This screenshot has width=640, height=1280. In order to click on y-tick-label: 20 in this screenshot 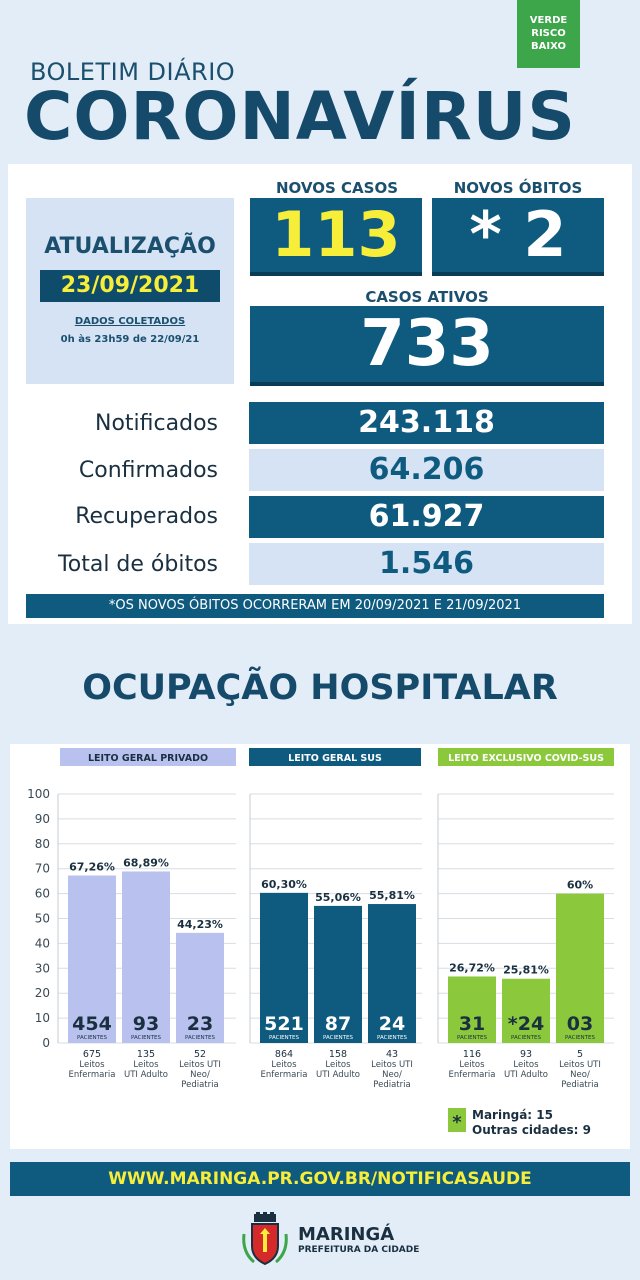, I will do `click(42, 993)`.